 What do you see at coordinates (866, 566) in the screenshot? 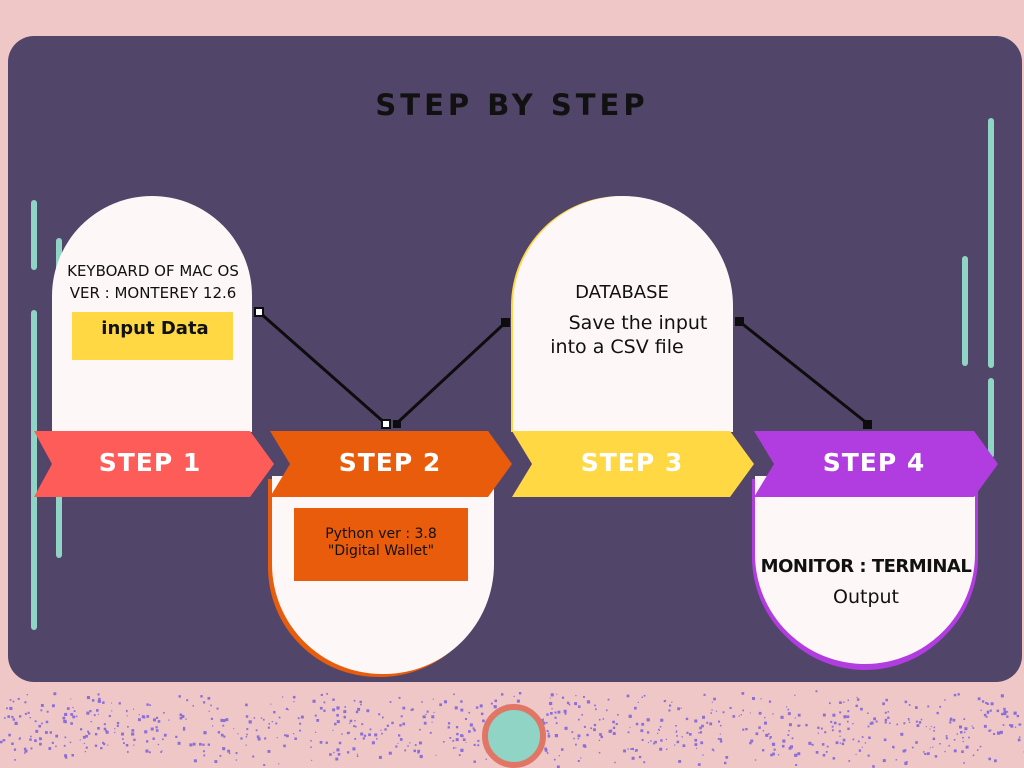
I see `step4-heading: MONITOR : TERMINAL` at bounding box center [866, 566].